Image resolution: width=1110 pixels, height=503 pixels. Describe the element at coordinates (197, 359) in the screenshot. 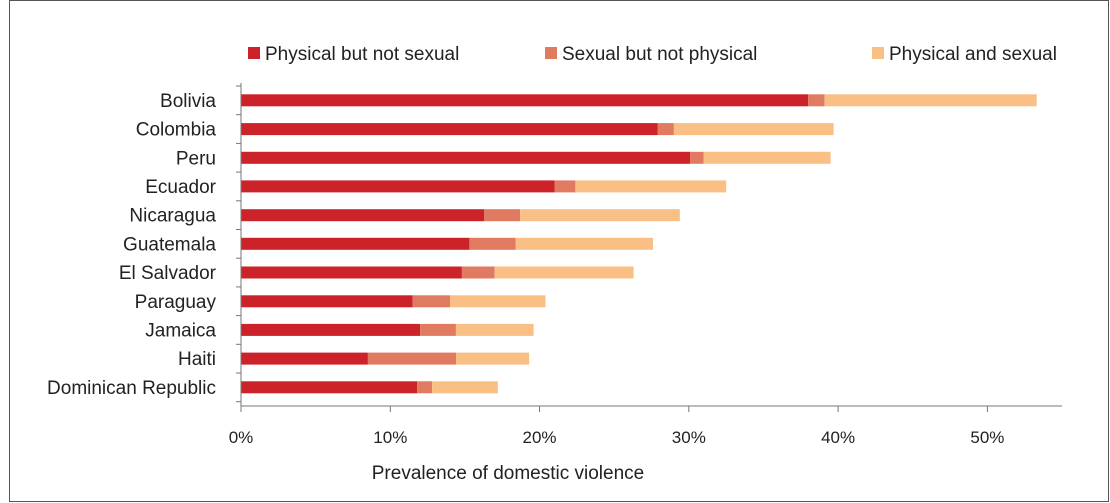

I see `category-label-haiti: Haiti` at that location.